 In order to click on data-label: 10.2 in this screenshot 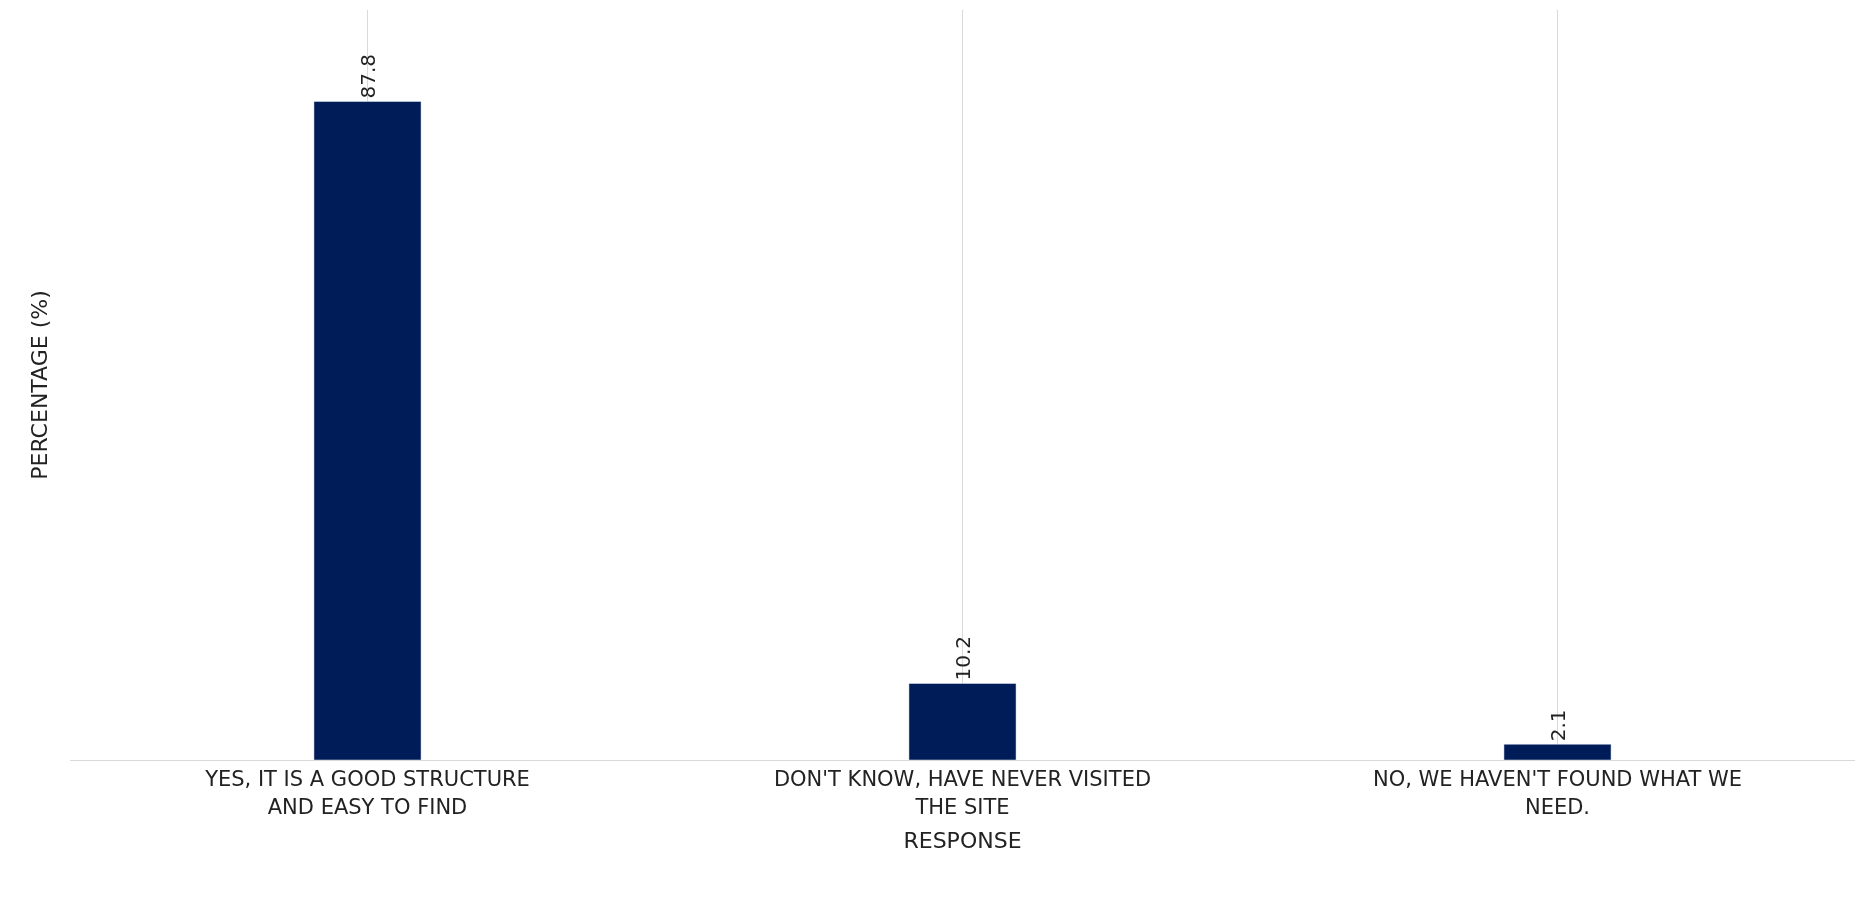, I will do `click(962, 658)`.